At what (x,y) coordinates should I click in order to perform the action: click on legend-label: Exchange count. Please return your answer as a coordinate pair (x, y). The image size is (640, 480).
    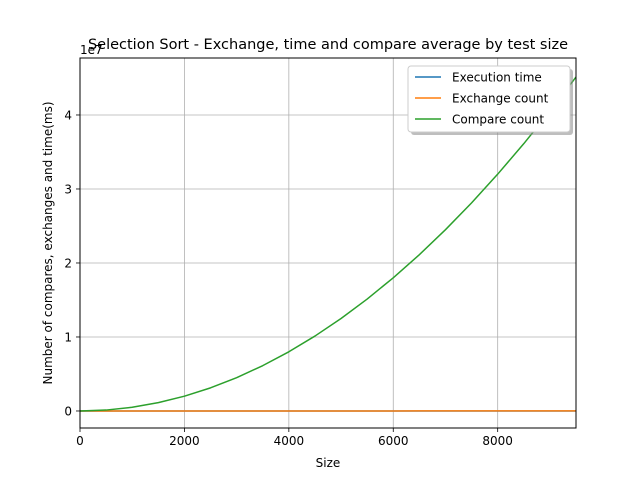
    Looking at the image, I should click on (500, 99).